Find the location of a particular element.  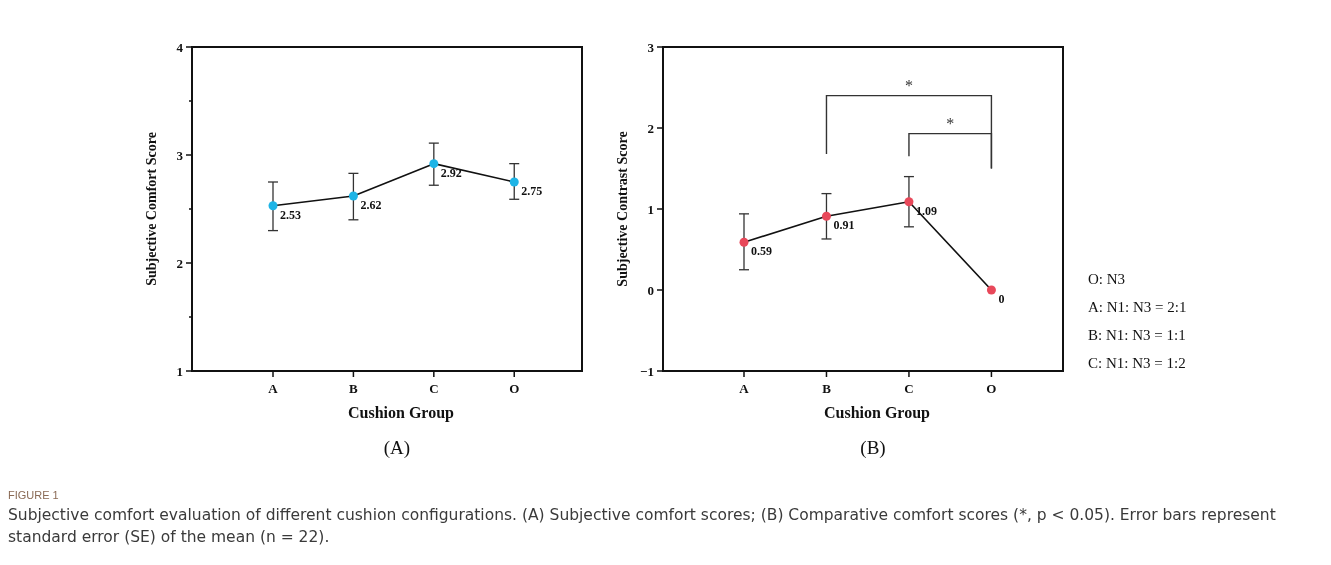

text: C: N1: N3 = 1:2 is located at coordinates (1137, 363).